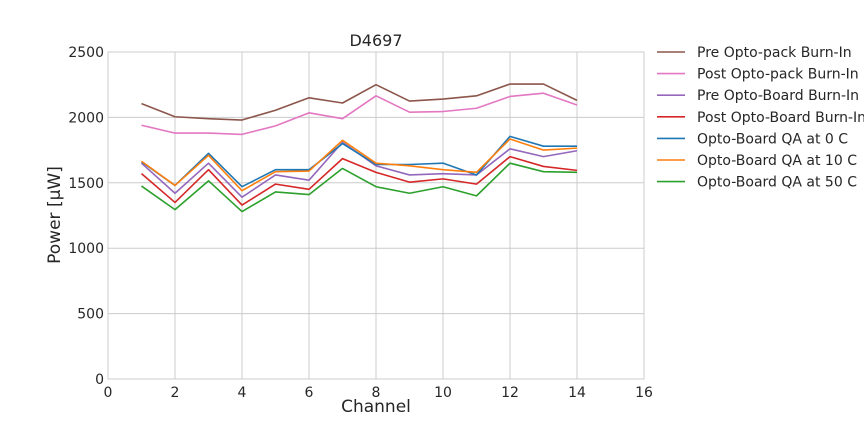  What do you see at coordinates (86, 249) in the screenshot?
I see `y-tick-label: 1000` at bounding box center [86, 249].